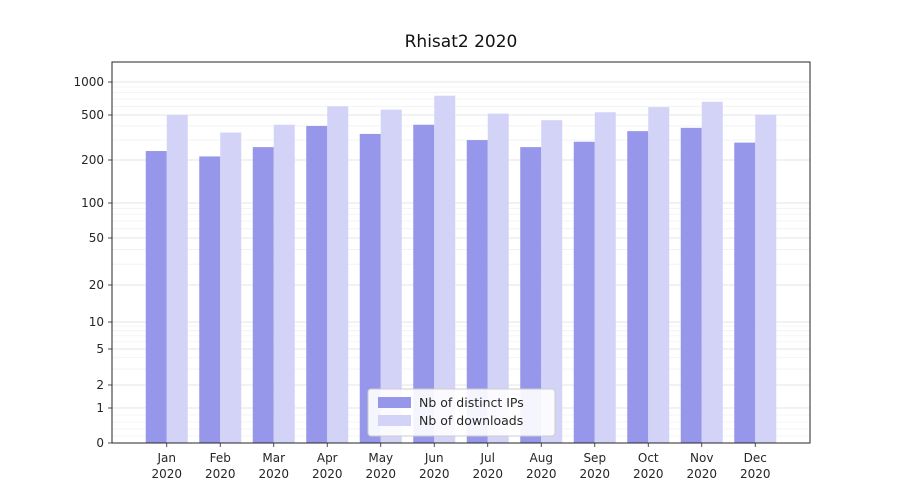 This screenshot has width=900, height=500. What do you see at coordinates (100, 385) in the screenshot?
I see `y-tick-label: 2` at bounding box center [100, 385].